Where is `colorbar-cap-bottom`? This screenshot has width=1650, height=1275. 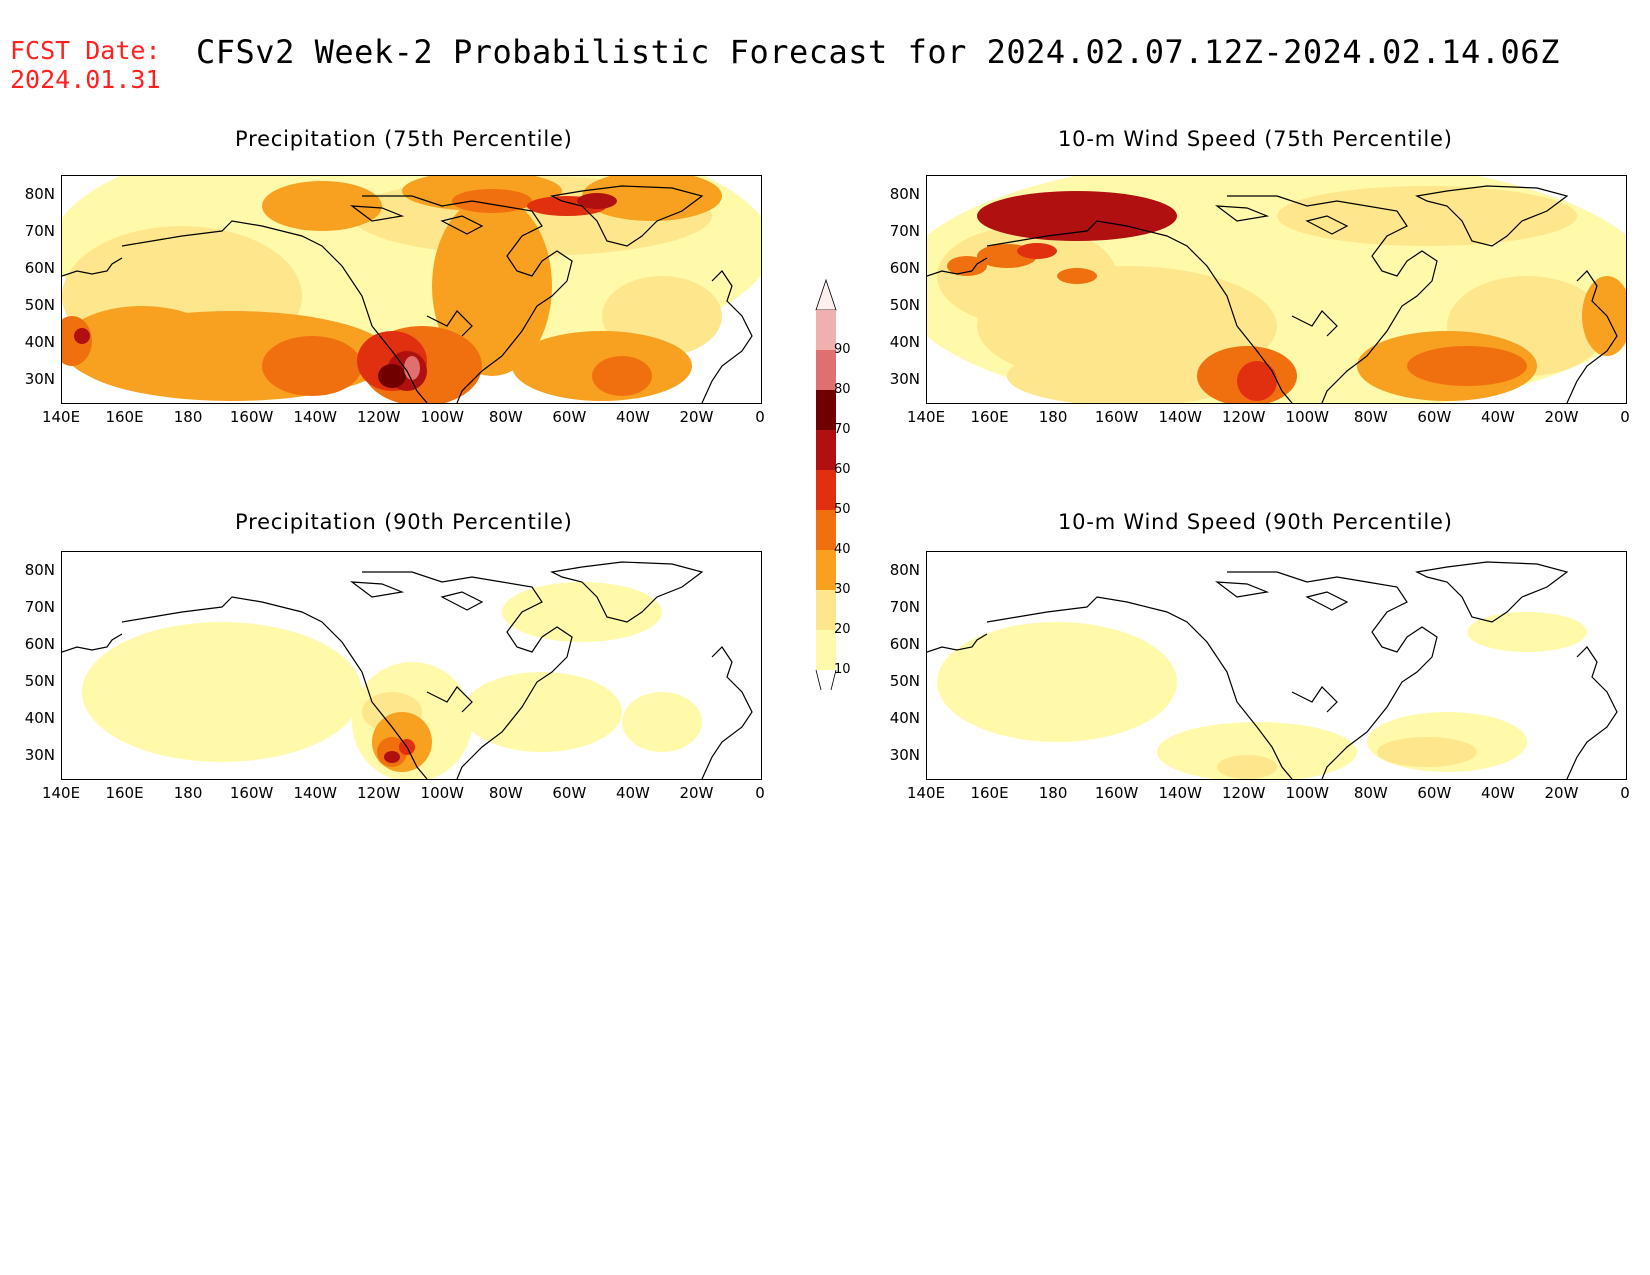 colorbar-cap-bottom is located at coordinates (826, 679).